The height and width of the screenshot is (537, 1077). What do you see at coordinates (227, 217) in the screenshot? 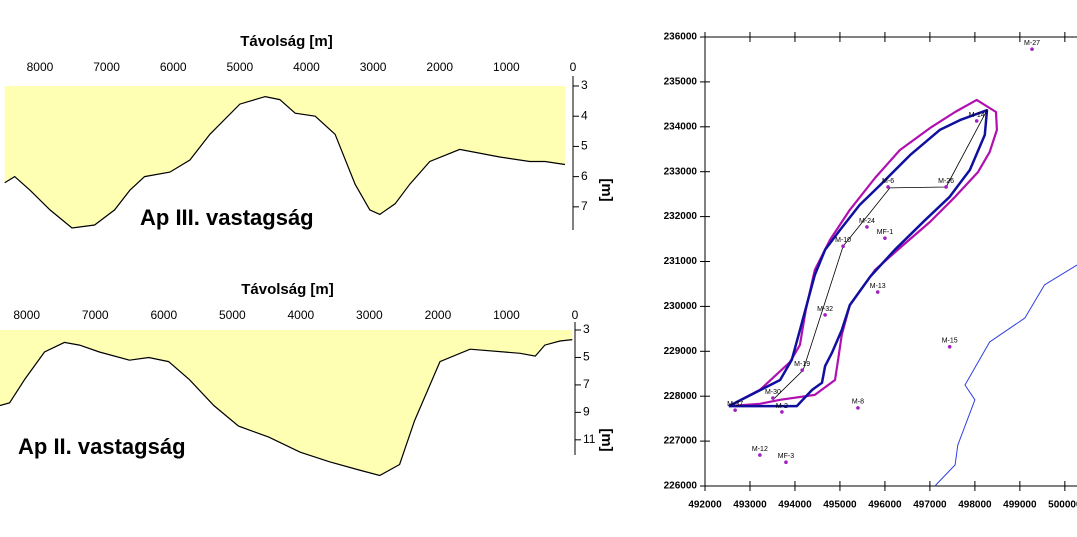
I see `annotation: Ap III. vastagság` at bounding box center [227, 217].